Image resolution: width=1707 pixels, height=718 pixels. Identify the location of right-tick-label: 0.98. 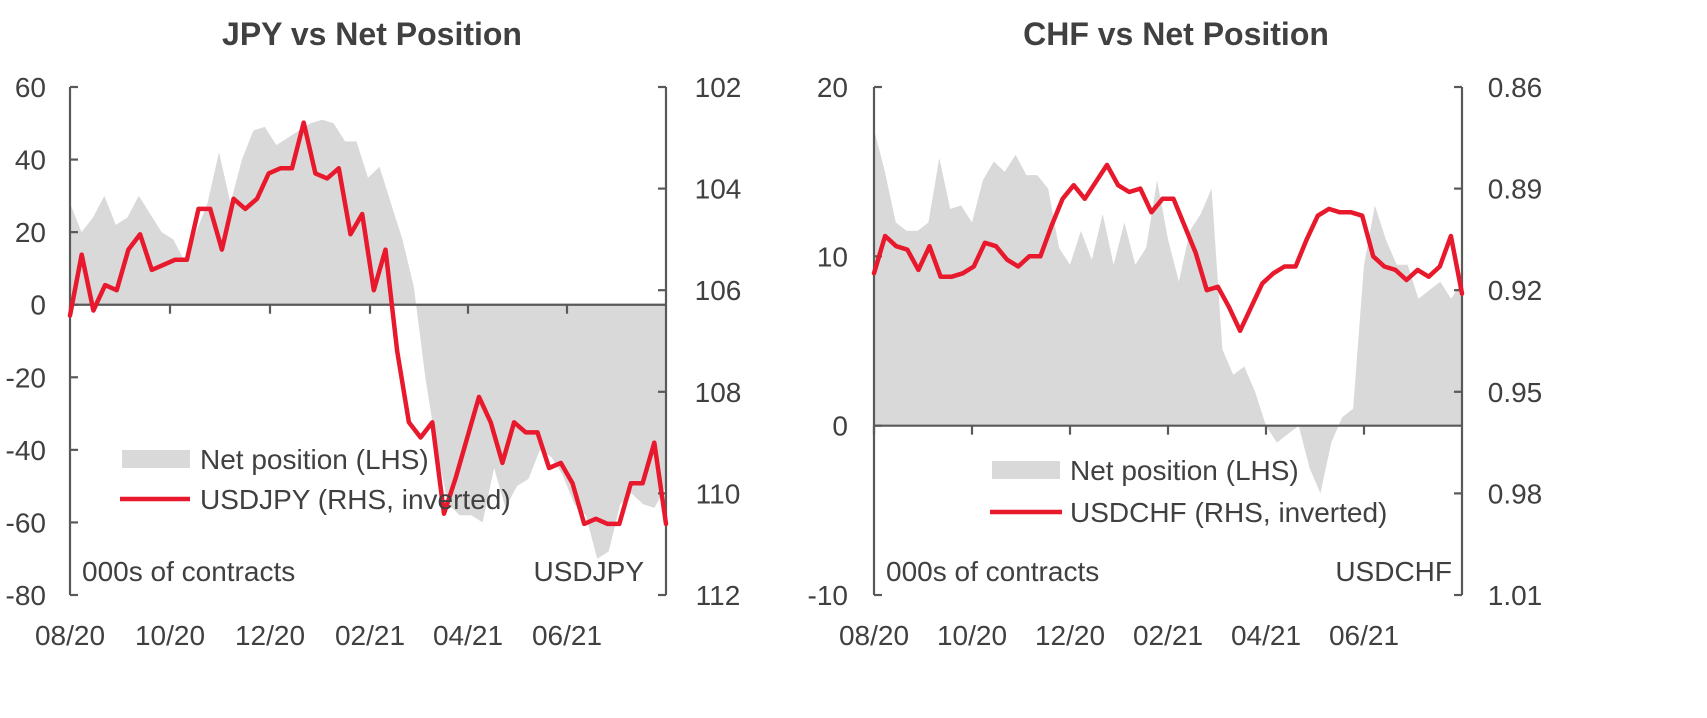
(1515, 493).